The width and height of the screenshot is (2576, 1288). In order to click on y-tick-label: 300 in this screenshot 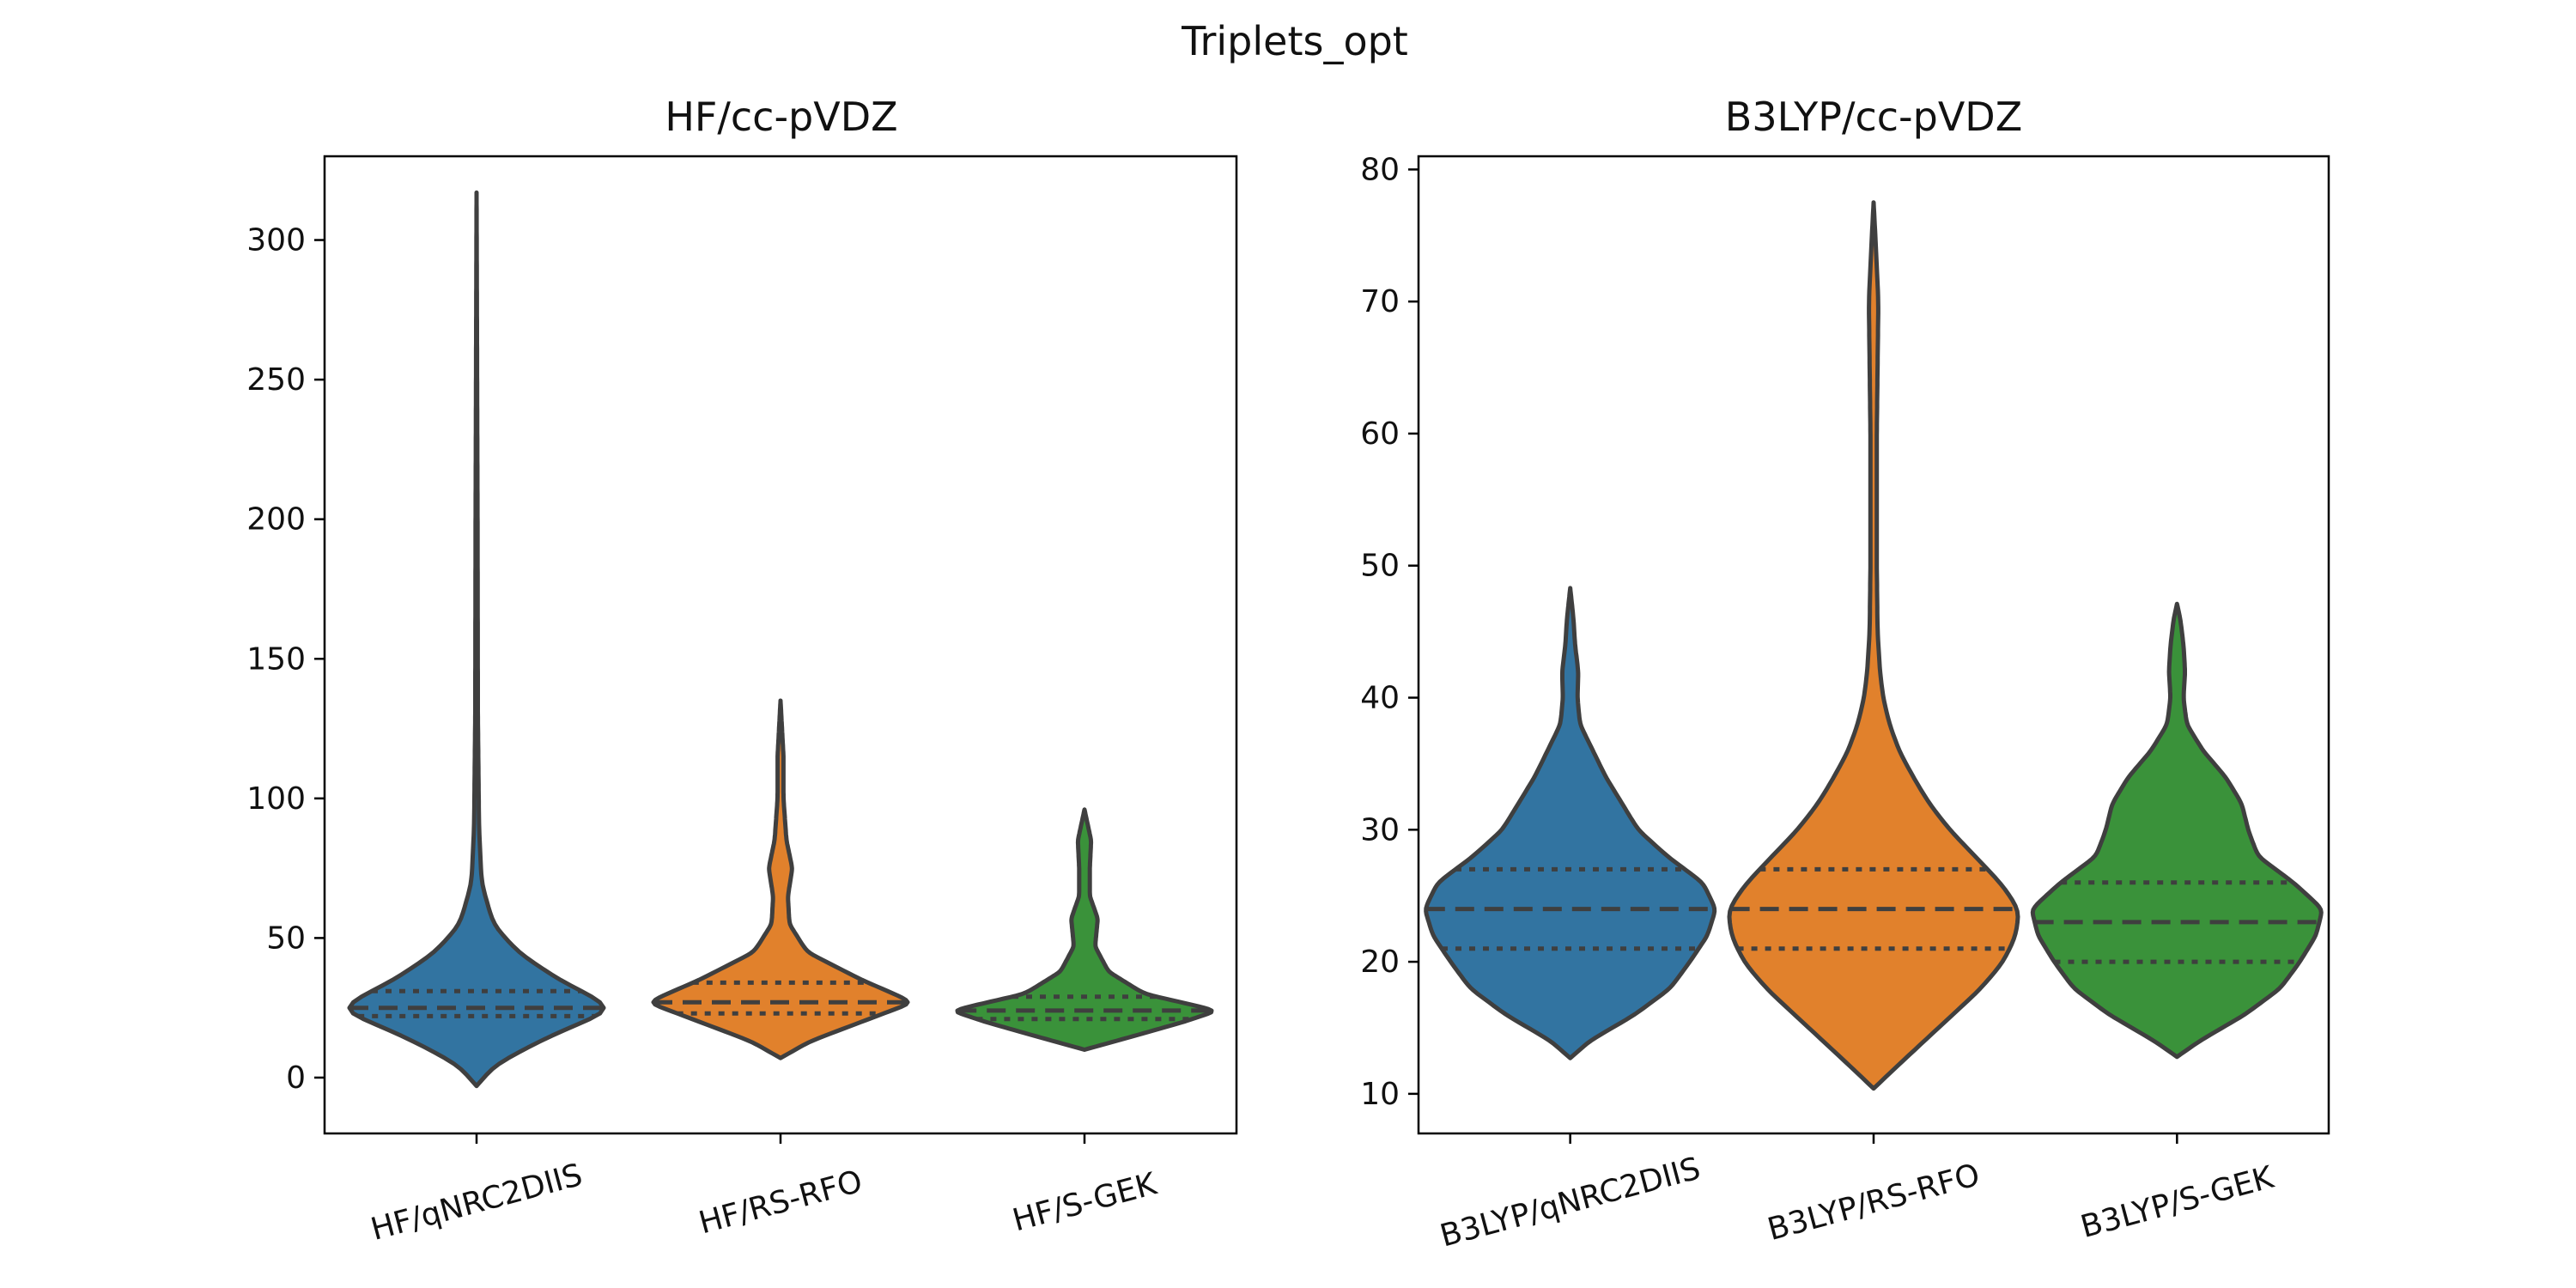, I will do `click(276, 240)`.